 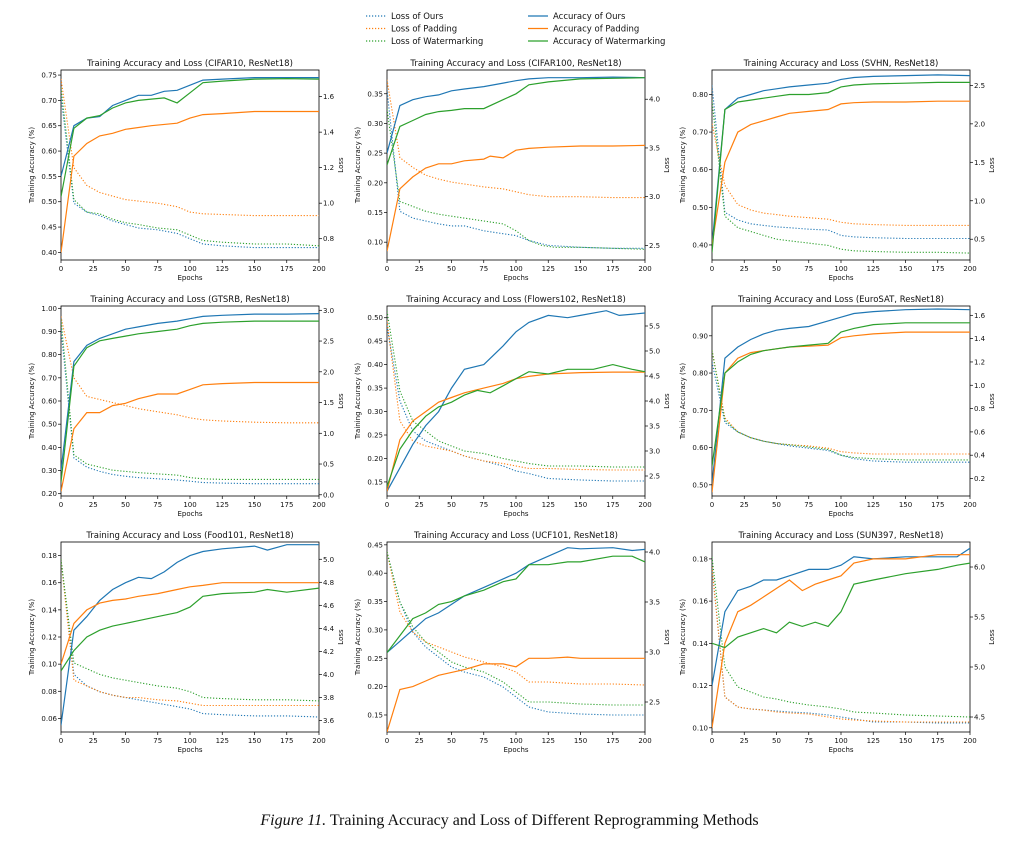 What do you see at coordinates (190, 165) in the screenshot?
I see `plot-frame` at bounding box center [190, 165].